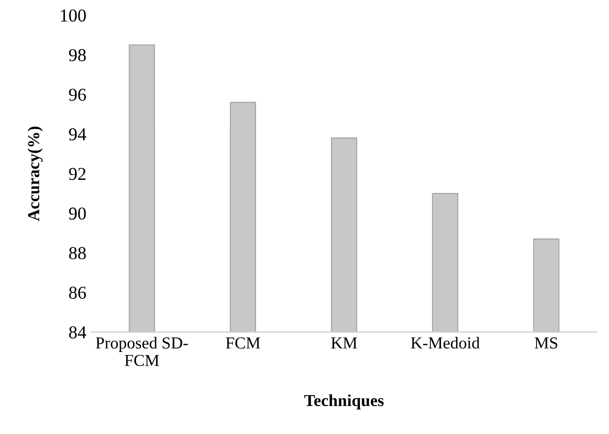  Describe the element at coordinates (77, 292) in the screenshot. I see `y-tick-label: 86` at that location.